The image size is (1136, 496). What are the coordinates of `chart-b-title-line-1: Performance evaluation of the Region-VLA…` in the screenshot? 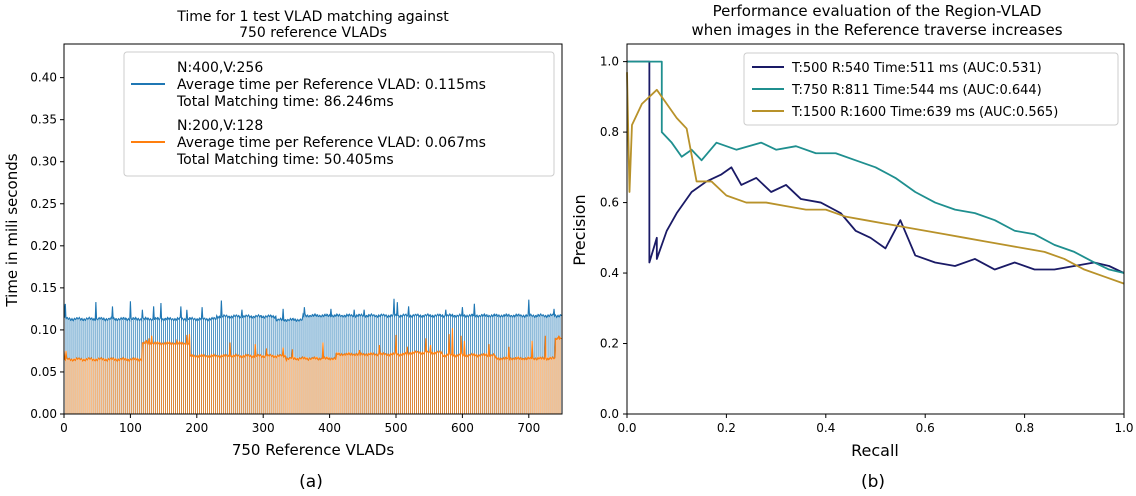 It's located at (877, 11).